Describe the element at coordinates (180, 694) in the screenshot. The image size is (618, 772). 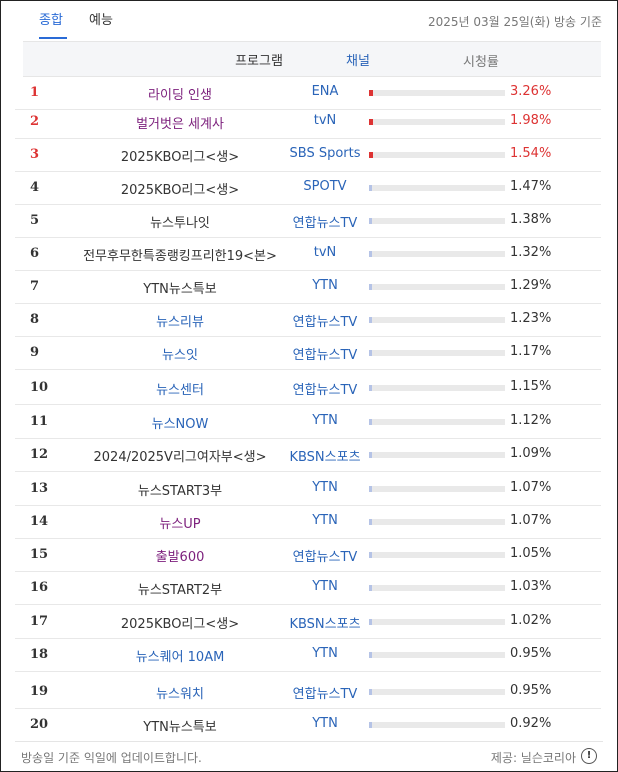
I see `program-name: 뉴스워치` at that location.